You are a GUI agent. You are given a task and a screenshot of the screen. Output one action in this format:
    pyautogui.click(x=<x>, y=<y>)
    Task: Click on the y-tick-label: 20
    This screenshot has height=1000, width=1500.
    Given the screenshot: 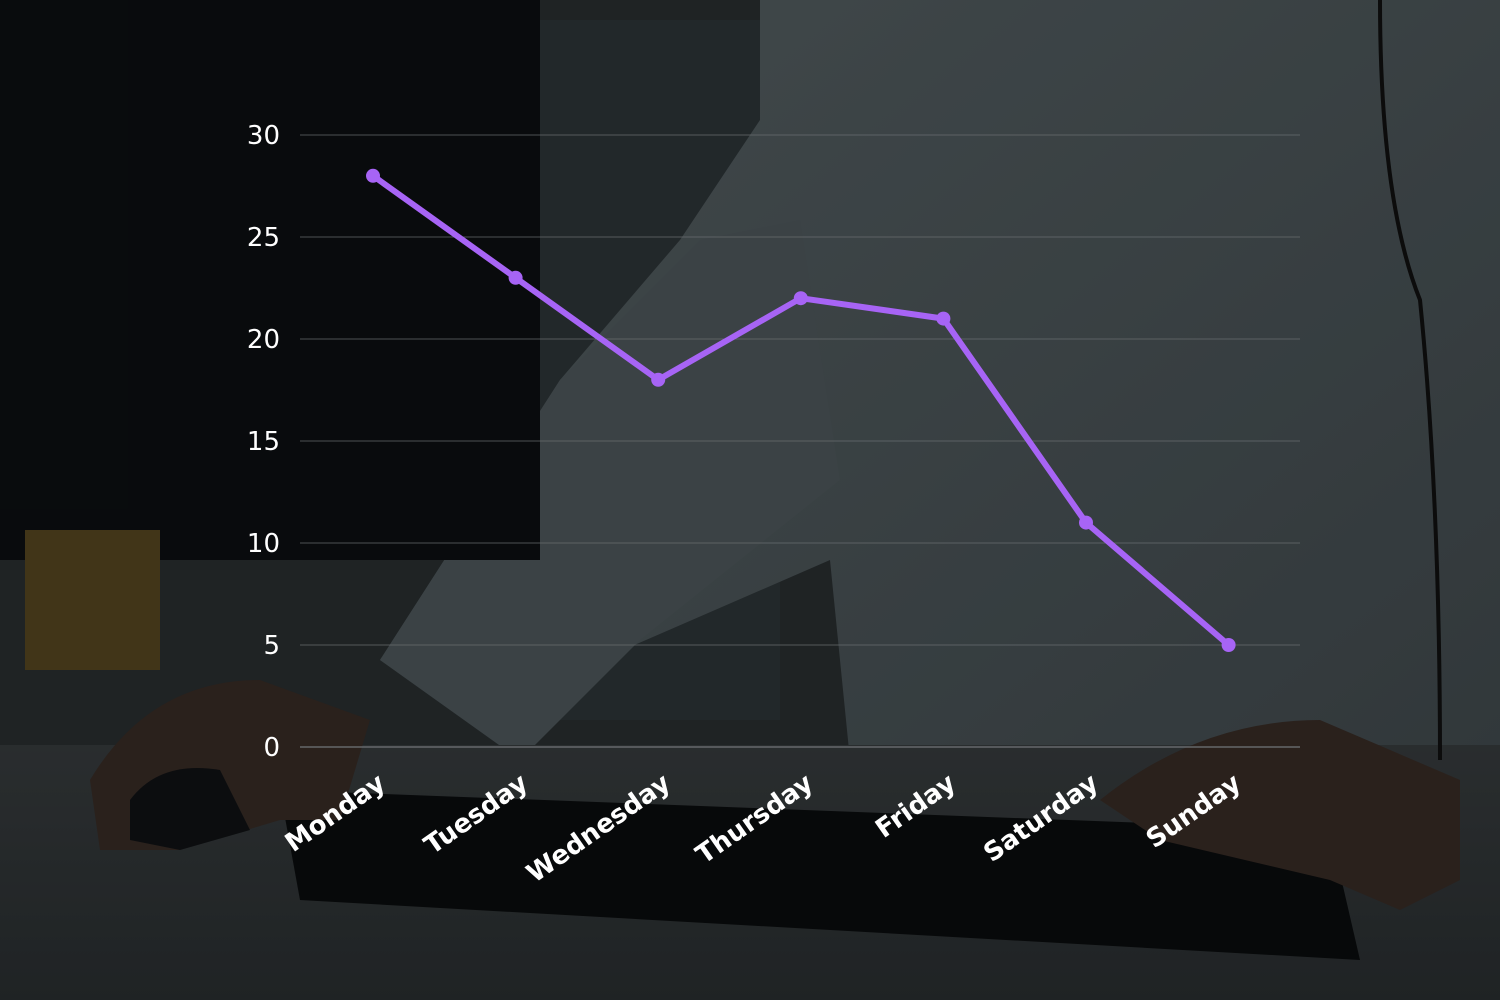 What is the action you would take?
    pyautogui.click(x=263, y=340)
    